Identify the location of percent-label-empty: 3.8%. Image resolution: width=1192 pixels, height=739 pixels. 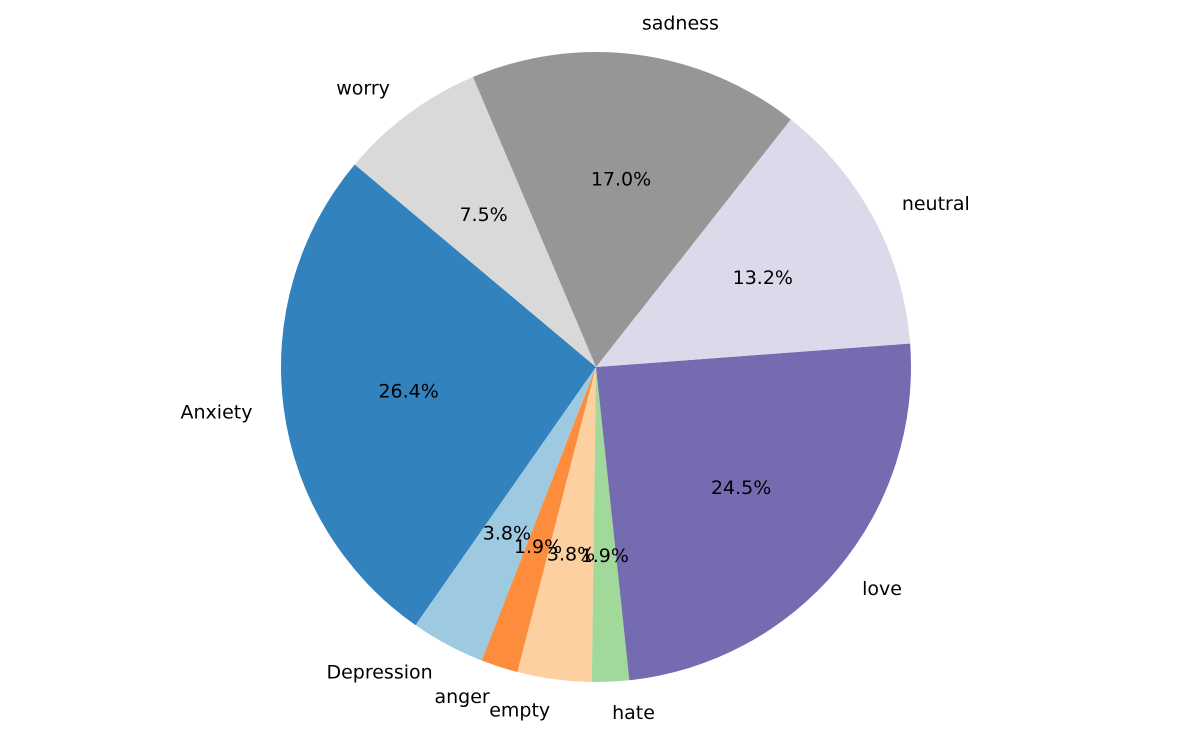
(571, 554).